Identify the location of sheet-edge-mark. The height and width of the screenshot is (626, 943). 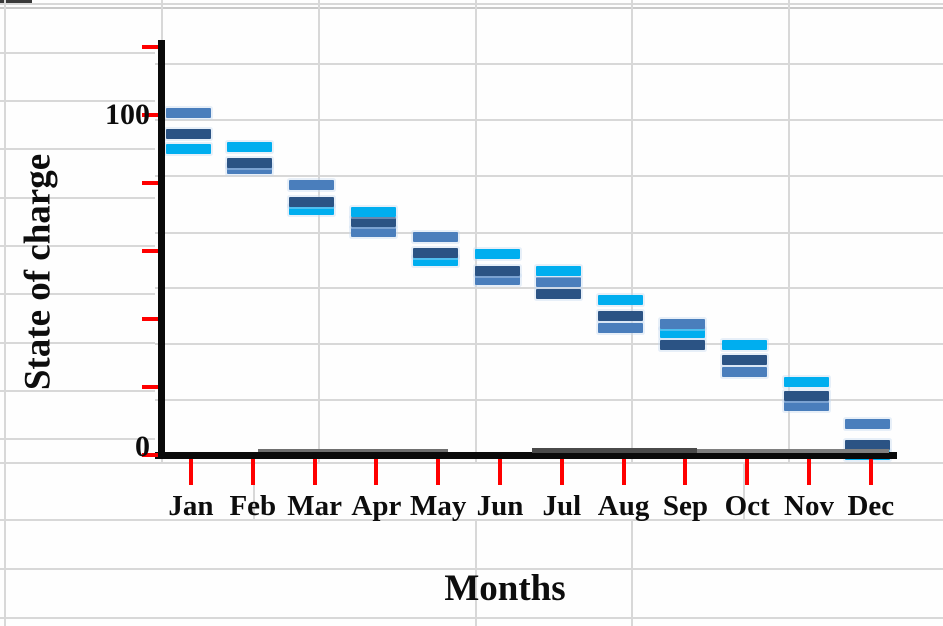
(16, 2).